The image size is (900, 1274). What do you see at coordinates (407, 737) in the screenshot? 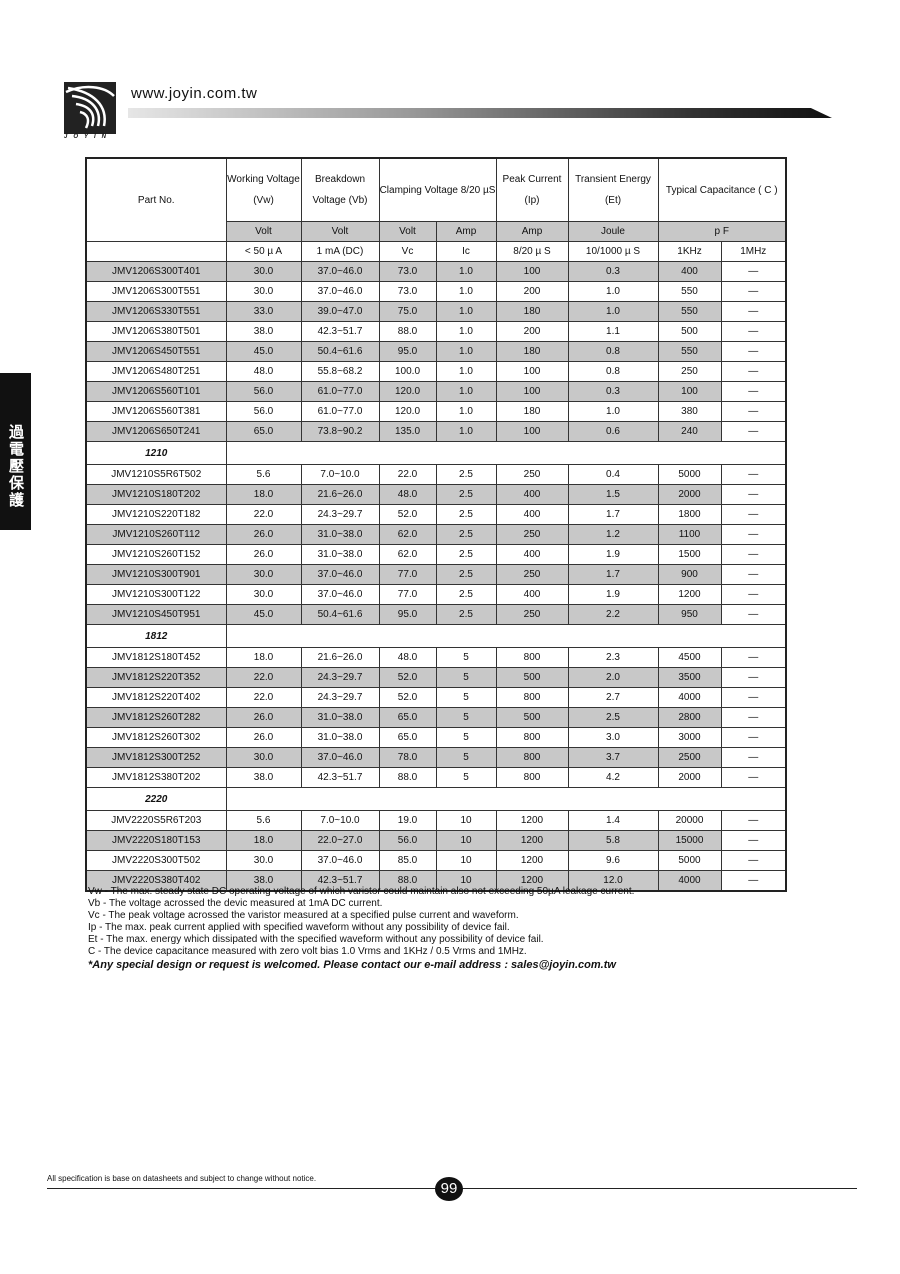
I see `cell-vc: 65.0` at bounding box center [407, 737].